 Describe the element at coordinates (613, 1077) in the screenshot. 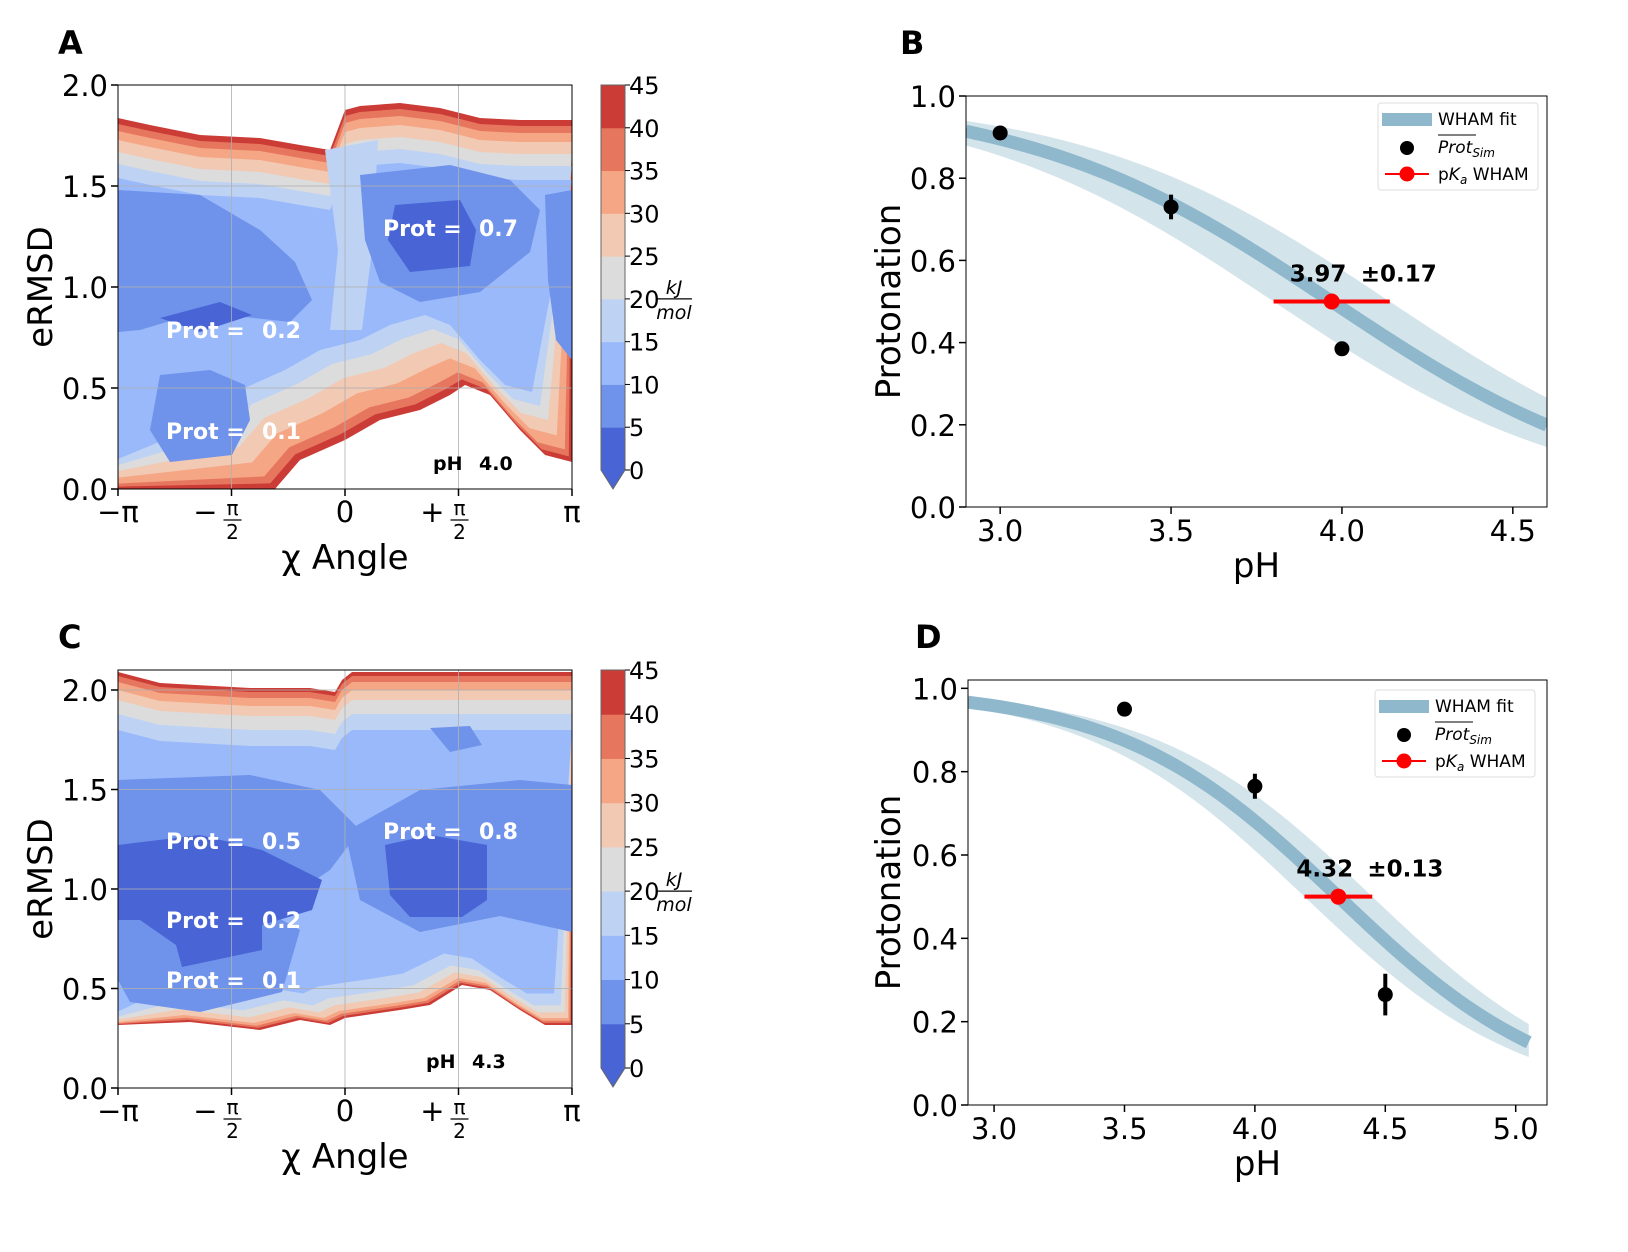

I see `colorbar-extend-triangle` at that location.